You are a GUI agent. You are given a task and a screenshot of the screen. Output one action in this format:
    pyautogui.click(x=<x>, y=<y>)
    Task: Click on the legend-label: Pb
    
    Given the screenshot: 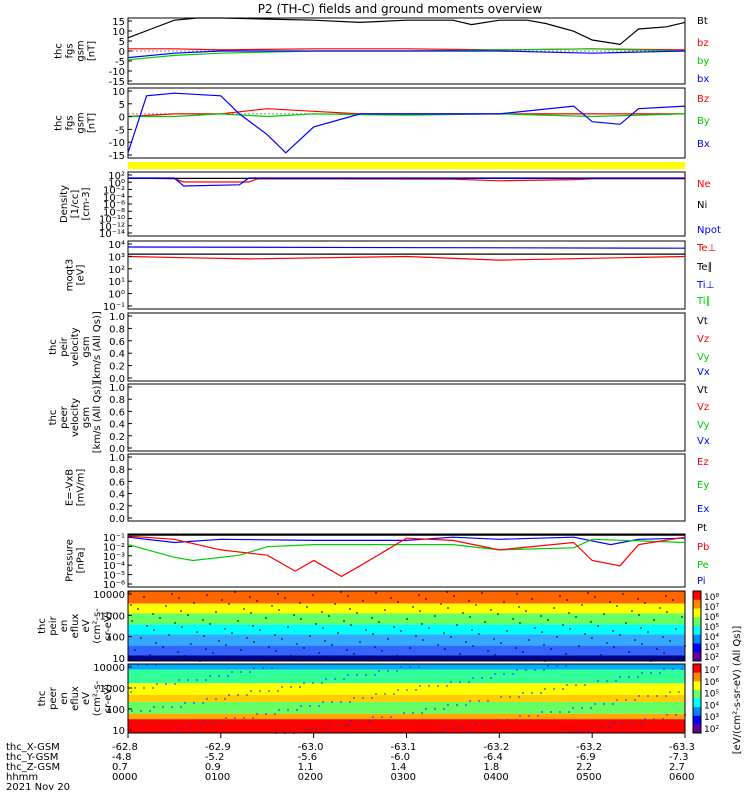 What is the action you would take?
    pyautogui.click(x=703, y=547)
    